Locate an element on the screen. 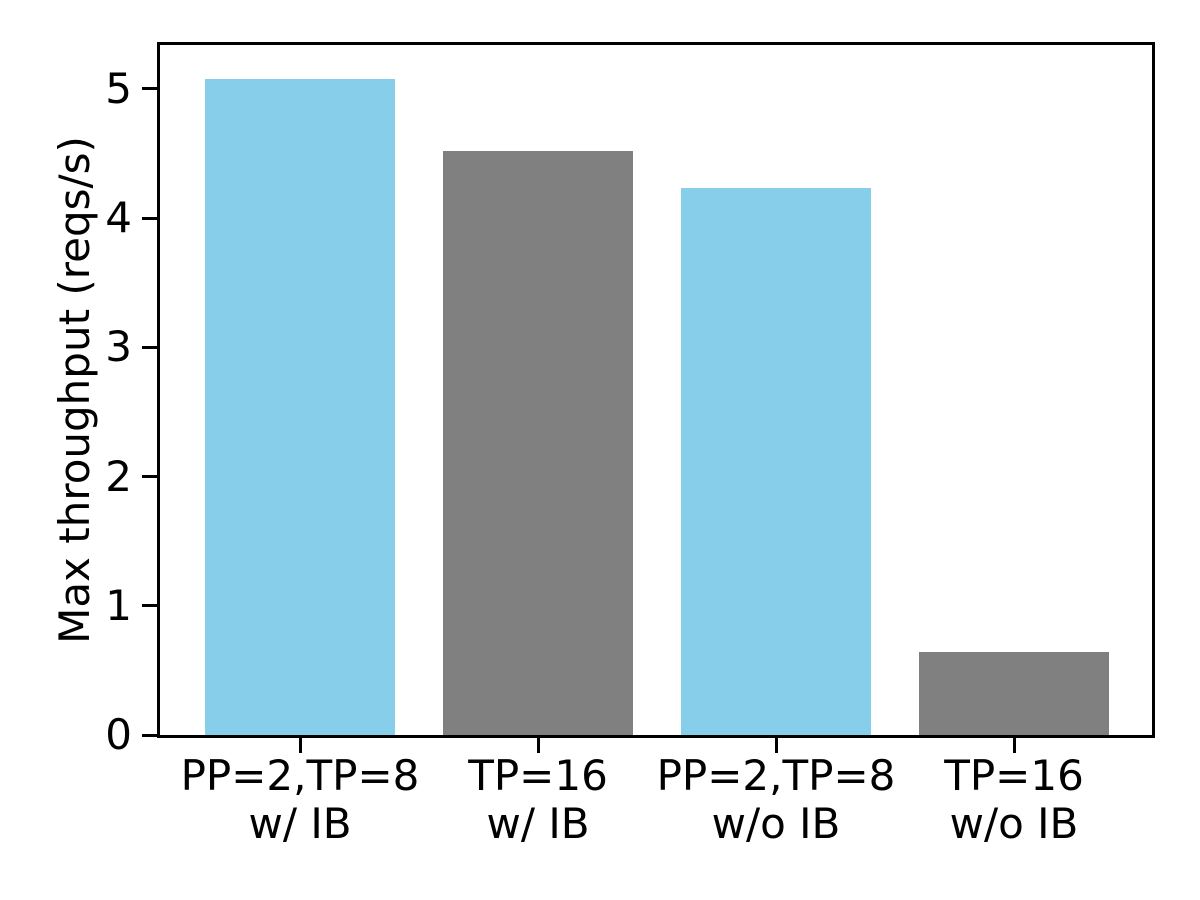 Image resolution: width=1200 pixels, height=900 pixels. x-tick-label: PP=2,TP=8 w/ IB is located at coordinates (300, 799).